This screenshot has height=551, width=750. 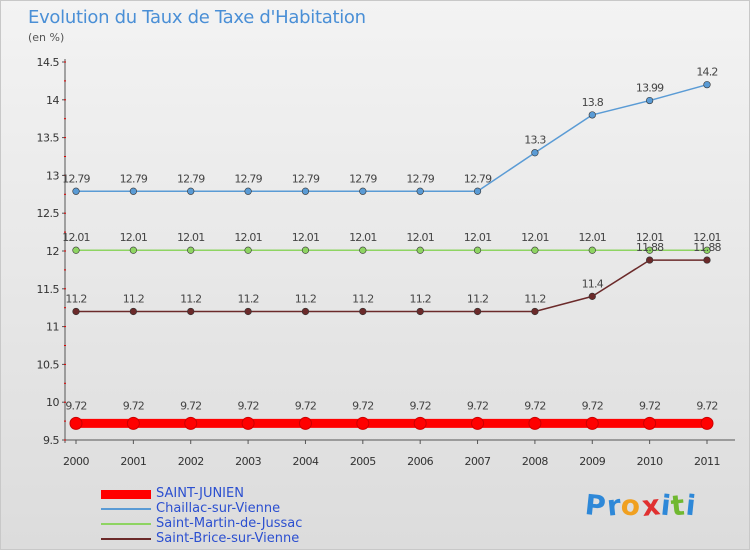 I want to click on legend-label: Chaillac-sur-Vienne, so click(x=218, y=508).